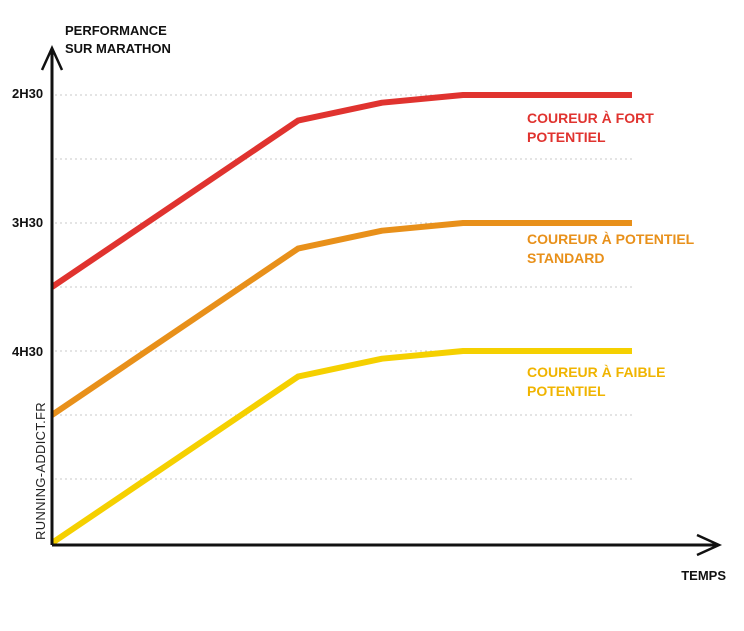  I want to click on series-label-weak-line-2: POTENTIEL, so click(566, 391).